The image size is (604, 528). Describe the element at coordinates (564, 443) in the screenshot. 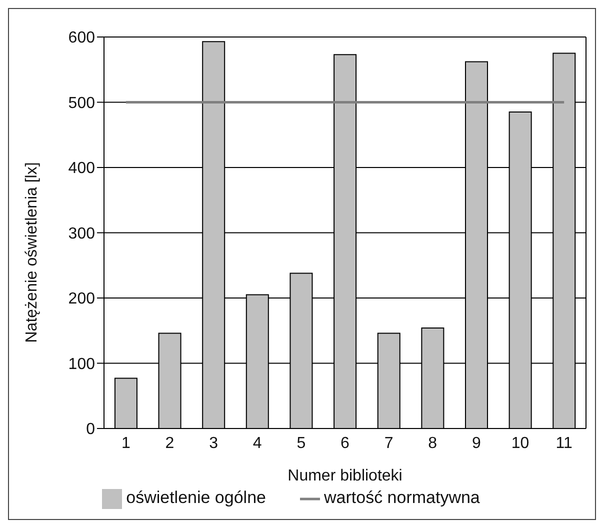

I see `x-tick-label: 11` at that location.